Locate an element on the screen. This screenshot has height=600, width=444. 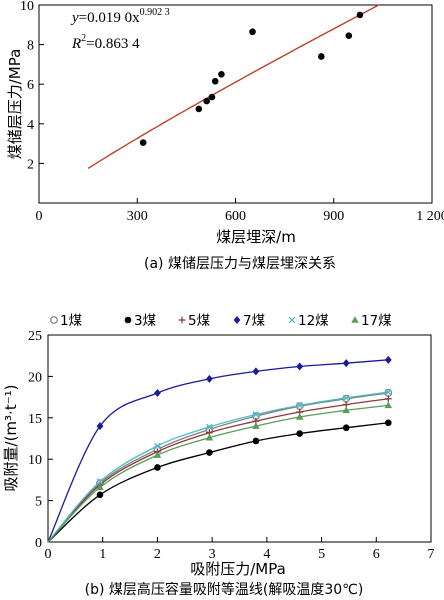
chart-b-legend-label: 5煤 is located at coordinates (199, 321).